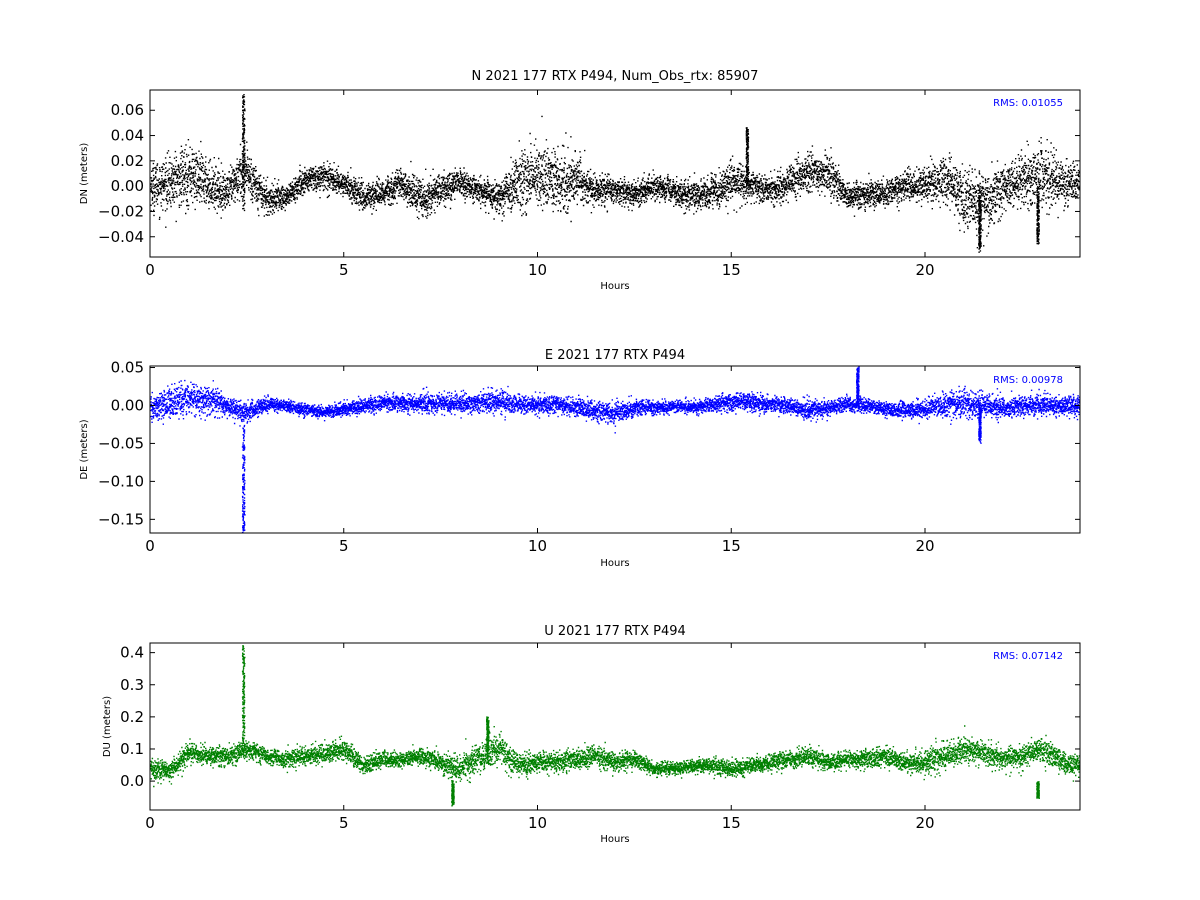 The height and width of the screenshot is (900, 1200). Describe the element at coordinates (614, 839) in the screenshot. I see `x-axis-label-up: Hours` at that location.